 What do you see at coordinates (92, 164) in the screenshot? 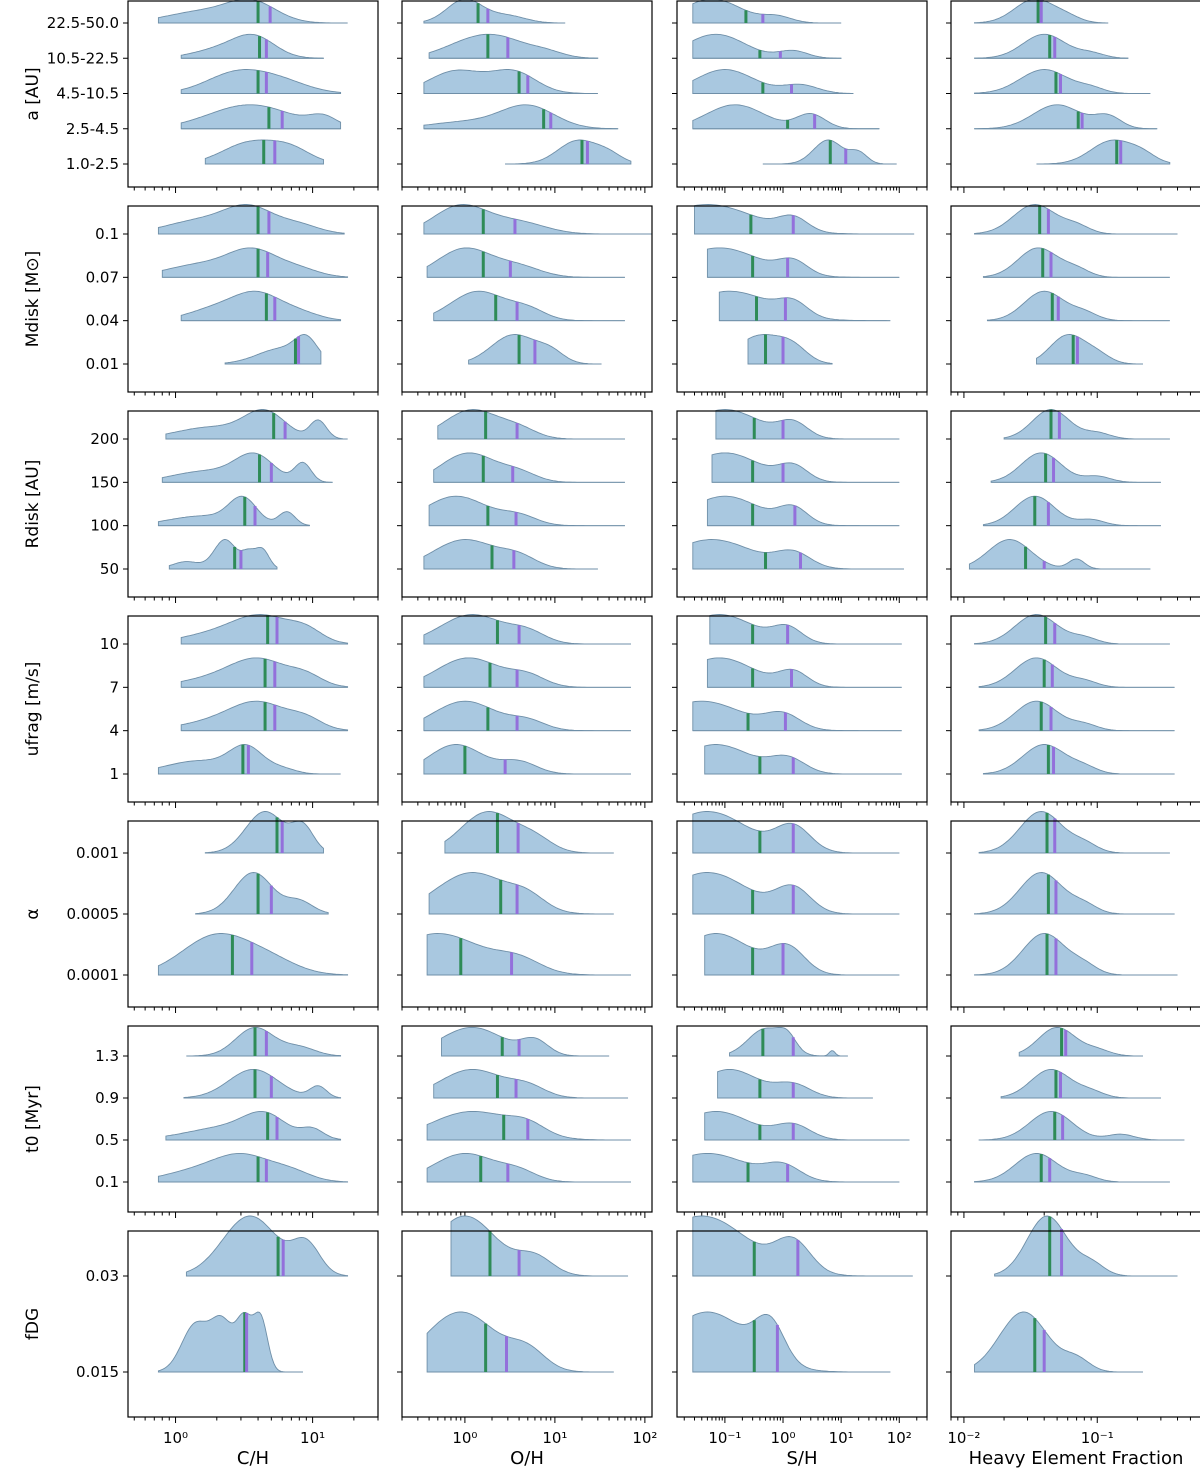
I see `category-label: 1.0-2.5` at bounding box center [92, 164].